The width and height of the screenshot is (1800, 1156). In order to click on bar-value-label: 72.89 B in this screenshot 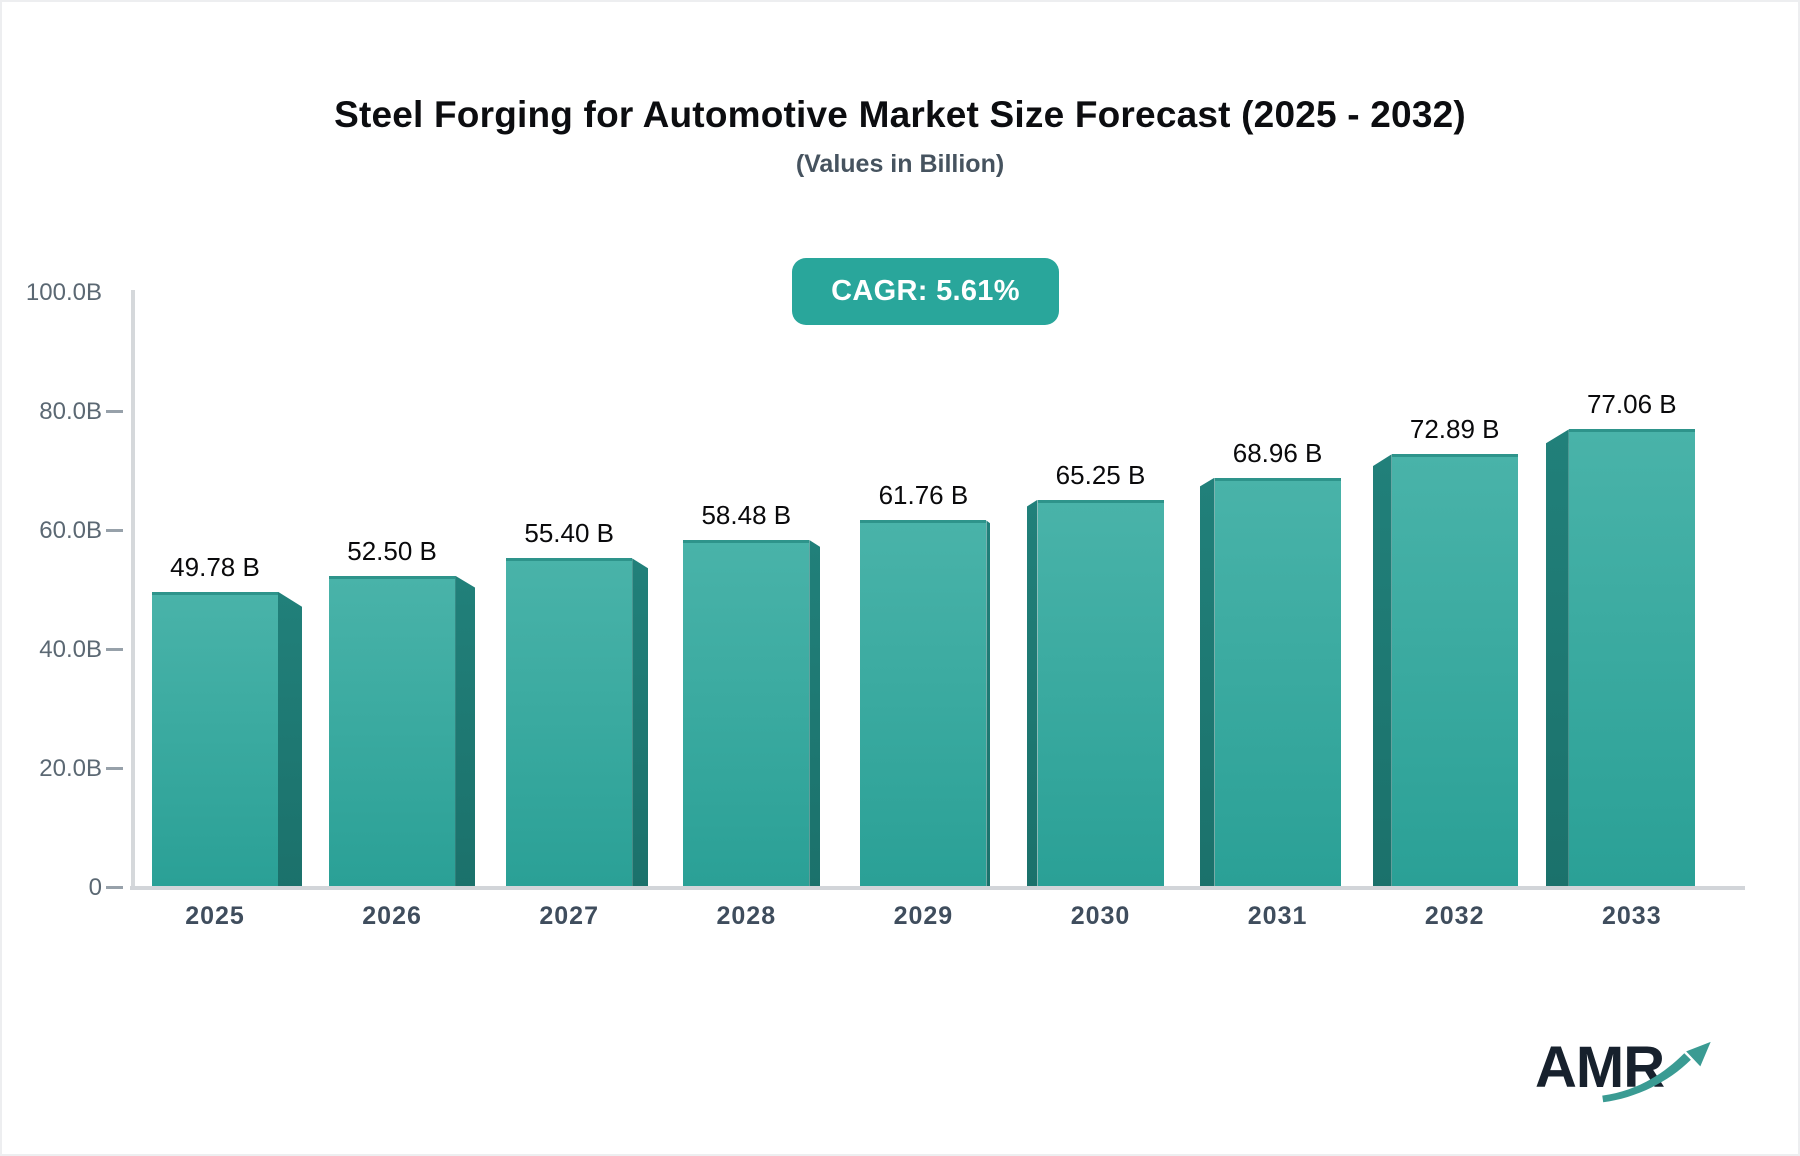, I will do `click(1454, 429)`.